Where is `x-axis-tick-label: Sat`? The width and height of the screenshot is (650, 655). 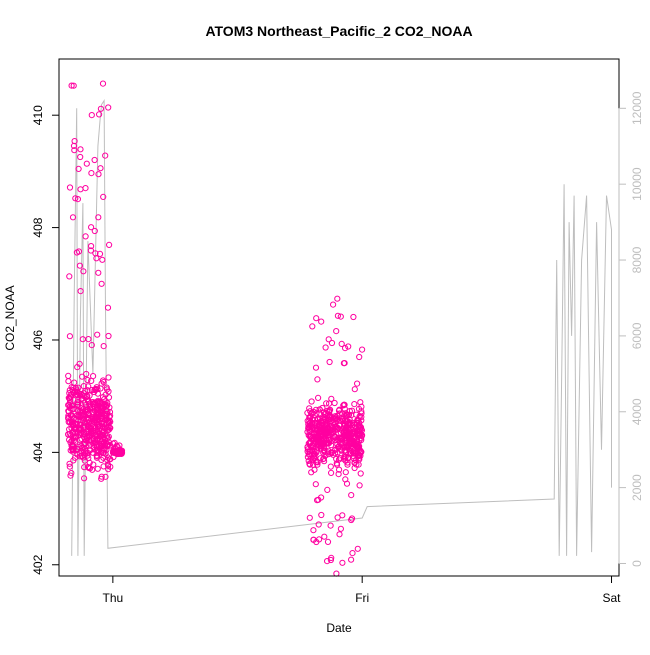 x-axis-tick-label: Sat is located at coordinates (612, 598).